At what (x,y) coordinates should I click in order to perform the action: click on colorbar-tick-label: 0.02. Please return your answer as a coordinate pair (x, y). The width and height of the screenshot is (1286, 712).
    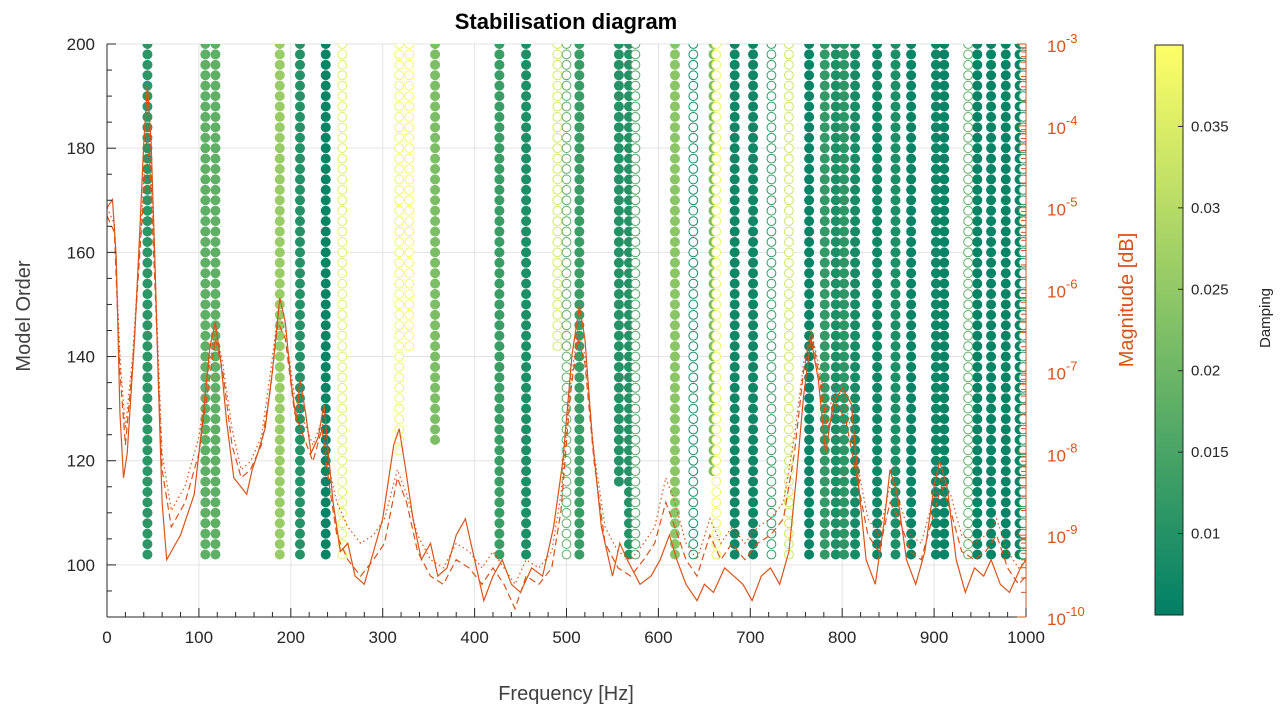
    Looking at the image, I should click on (1205, 371).